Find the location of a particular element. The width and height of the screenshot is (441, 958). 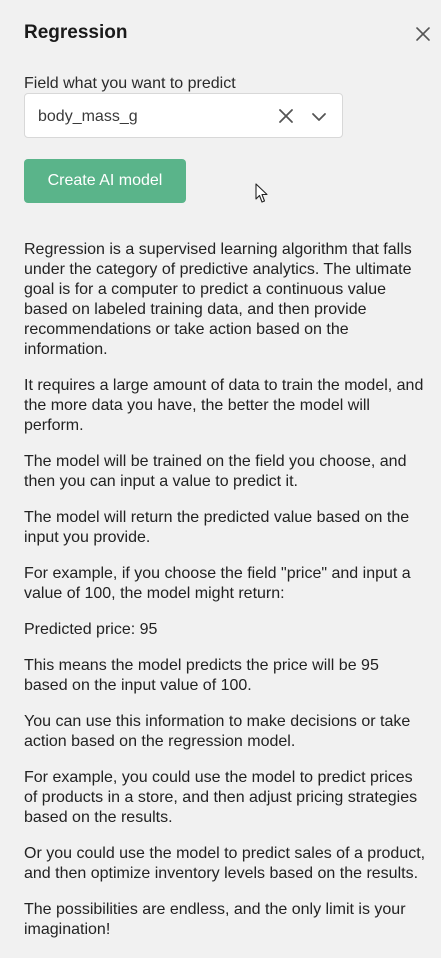

dropdown-toggle is located at coordinates (319, 116).